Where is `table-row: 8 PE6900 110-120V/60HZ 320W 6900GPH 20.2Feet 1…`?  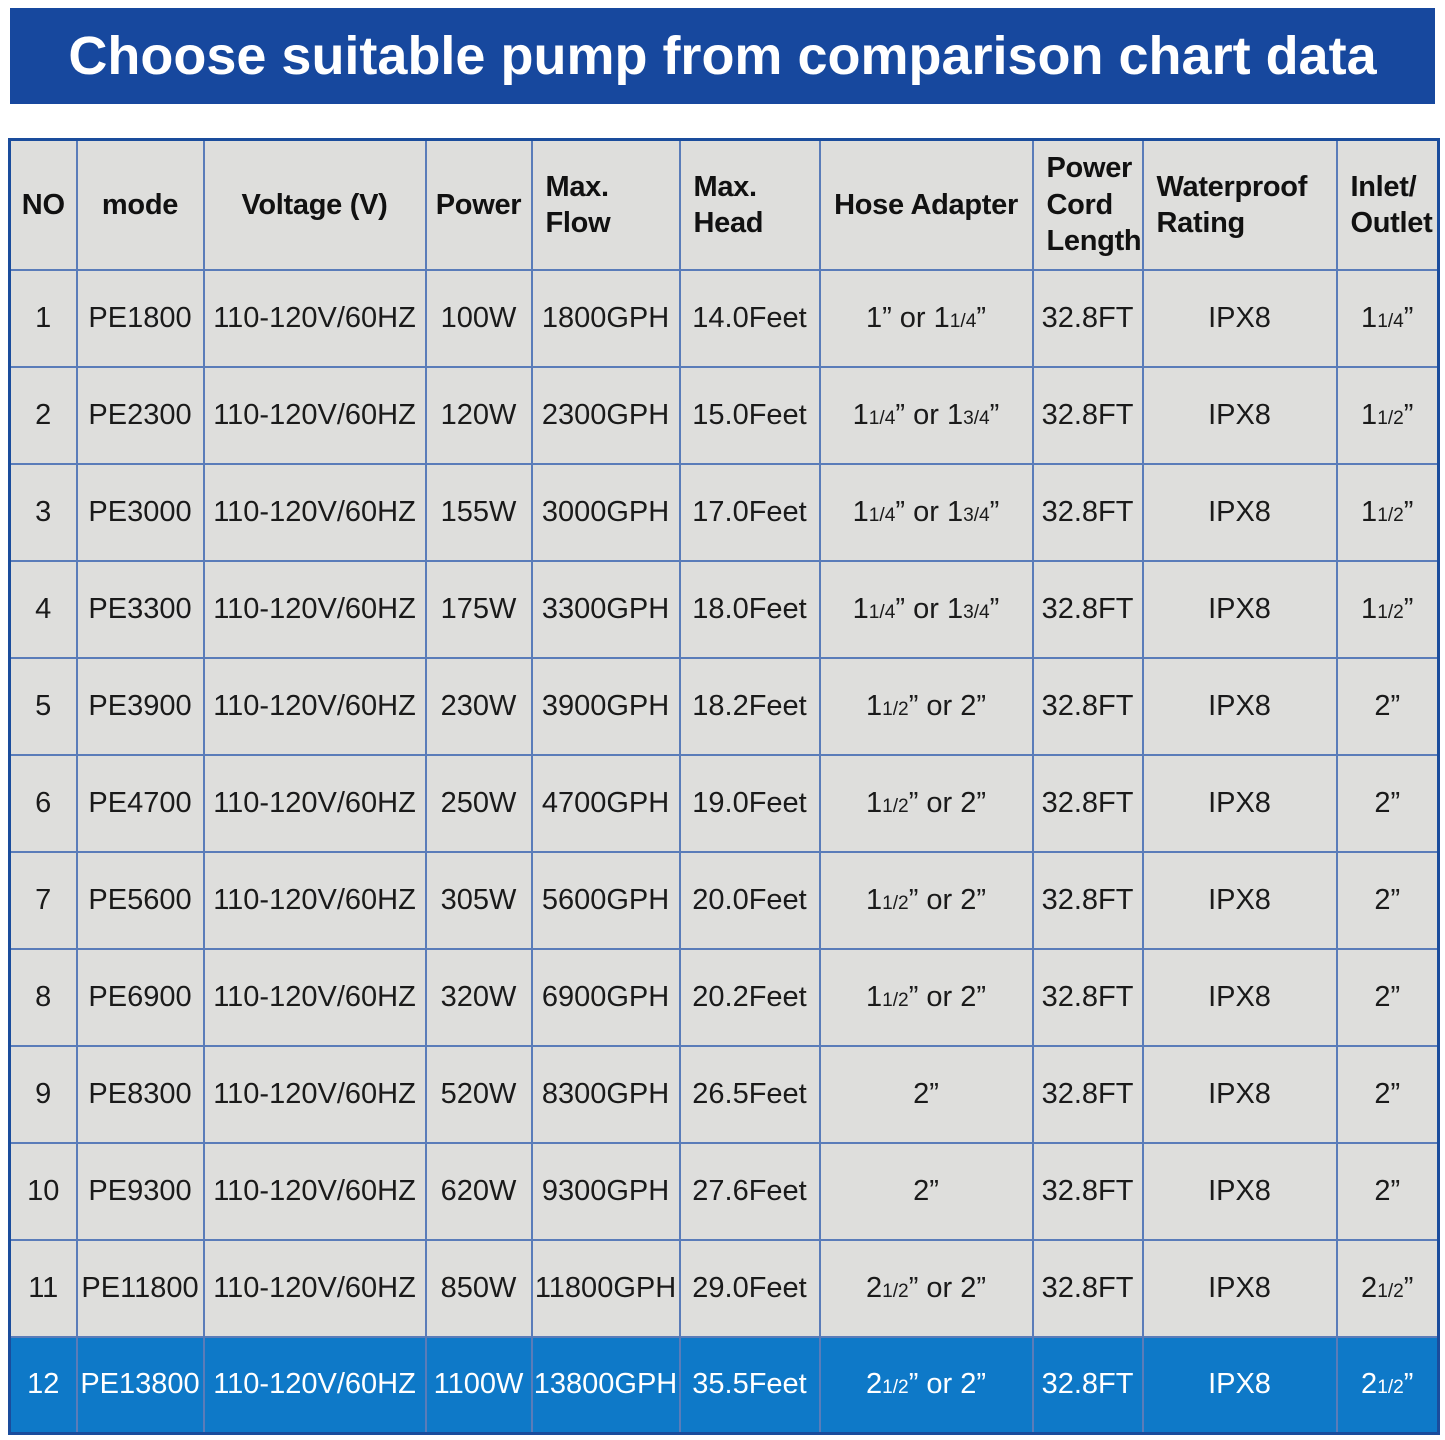
table-row: 8 PE6900 110-120V/60HZ 320W 6900GPH 20.2Feet 1… is located at coordinates (724, 997).